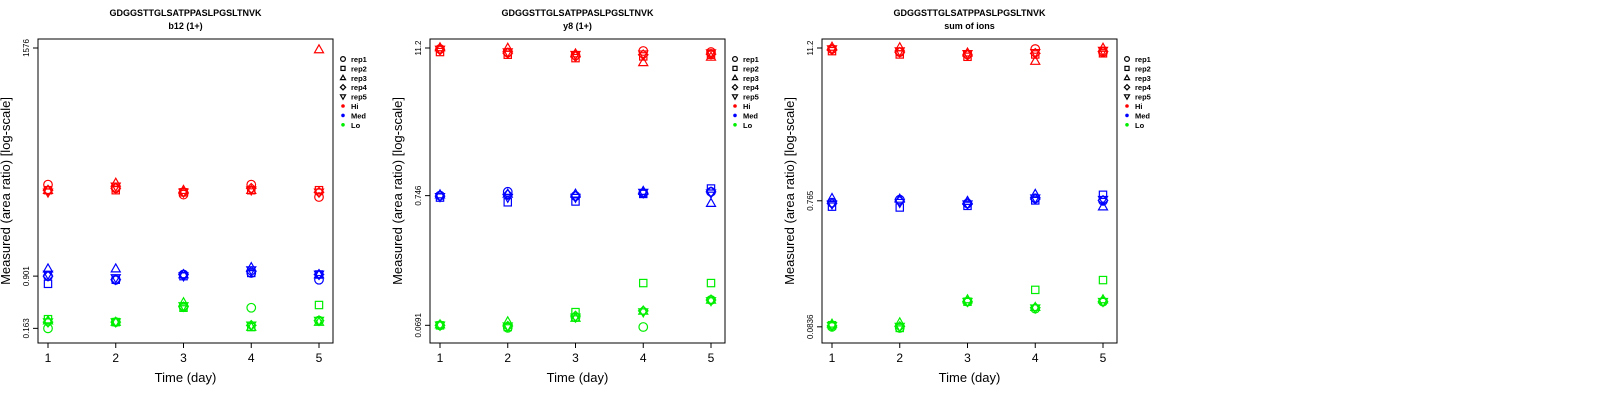  I want to click on legend-label-med: Med, so click(358, 115).